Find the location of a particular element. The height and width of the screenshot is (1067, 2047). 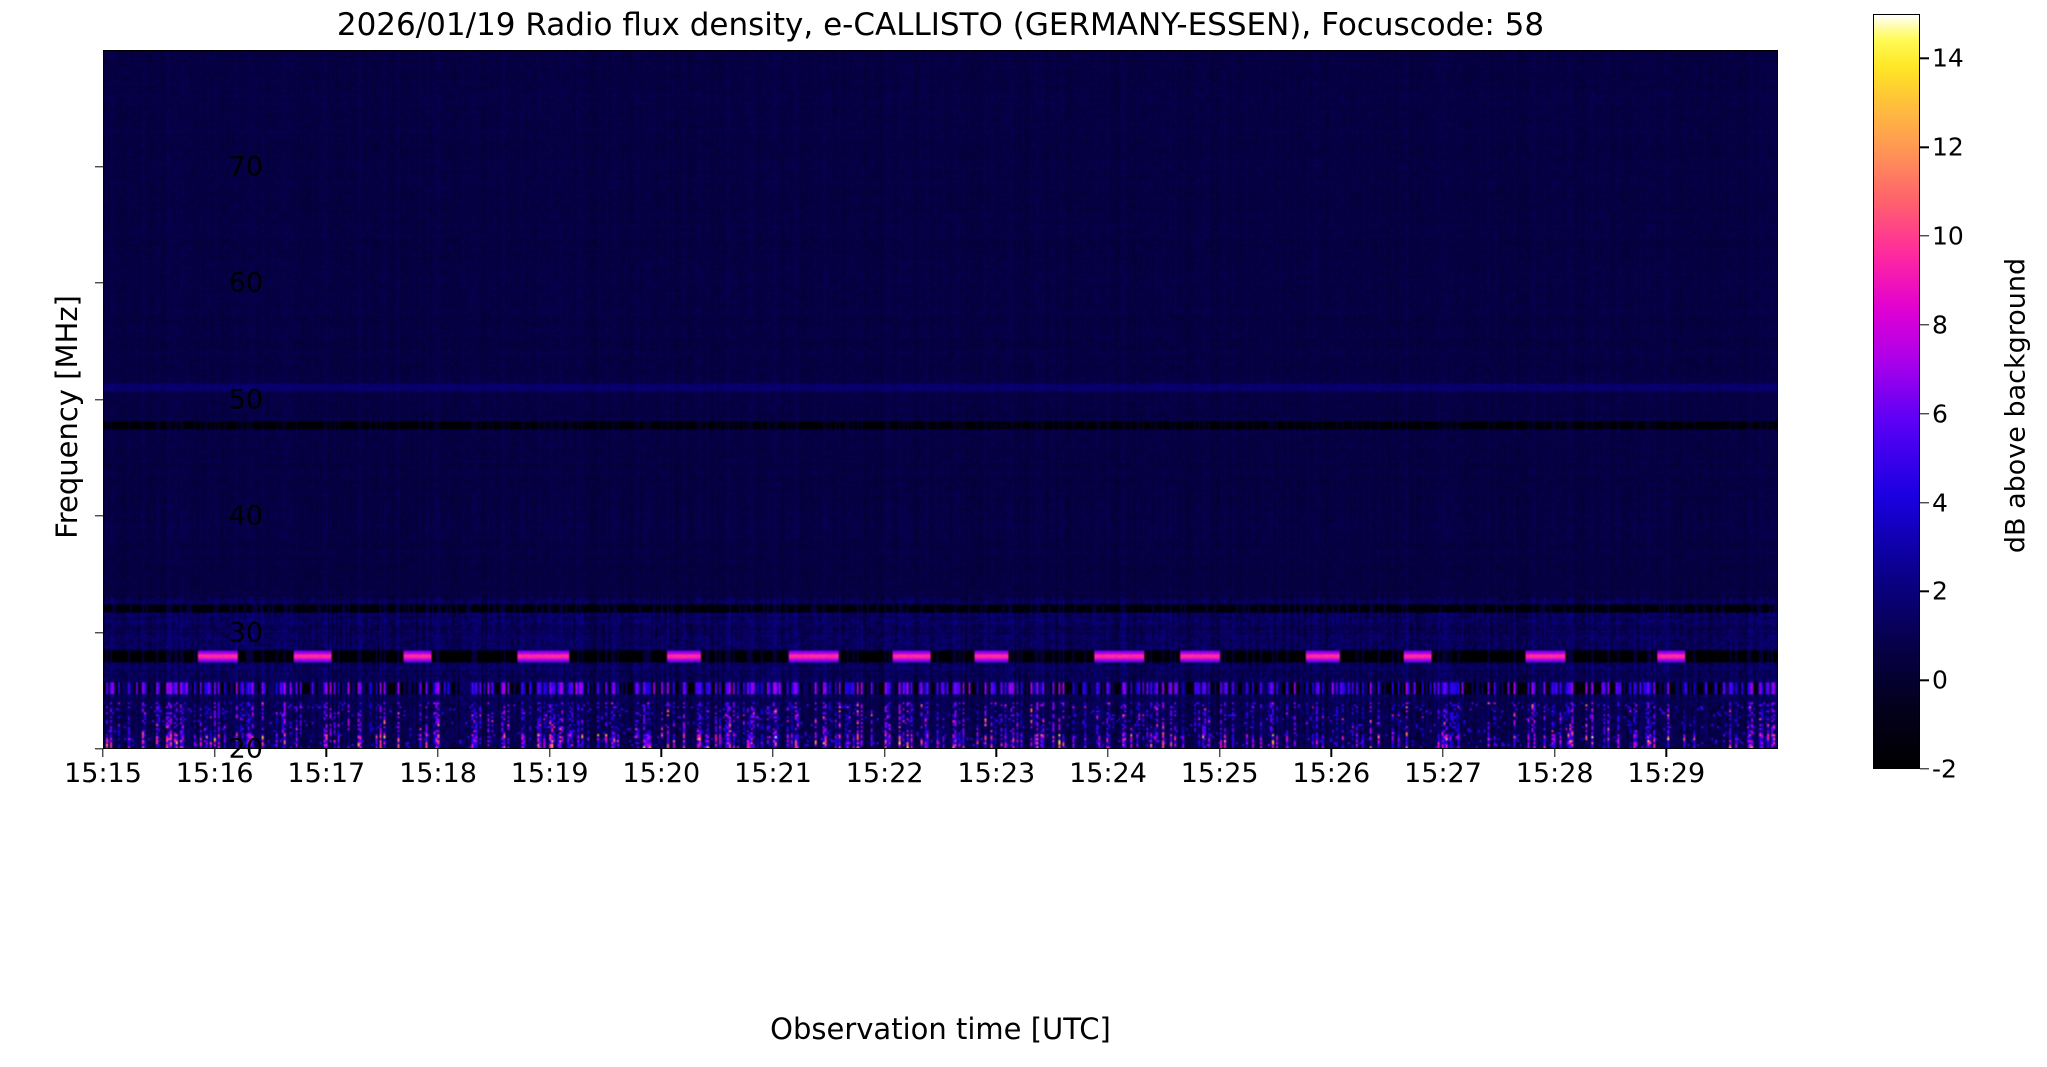

x-tick-label-15-25: 15:25 is located at coordinates (1219, 773).